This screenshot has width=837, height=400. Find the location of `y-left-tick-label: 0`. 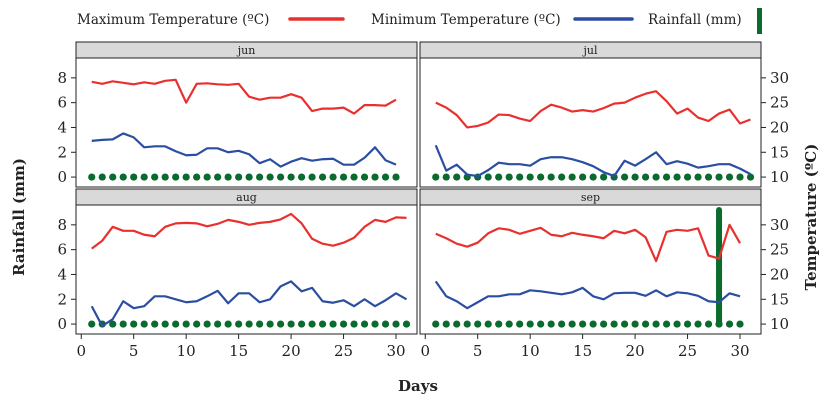

y-left-tick-label: 0 is located at coordinates (62, 177).